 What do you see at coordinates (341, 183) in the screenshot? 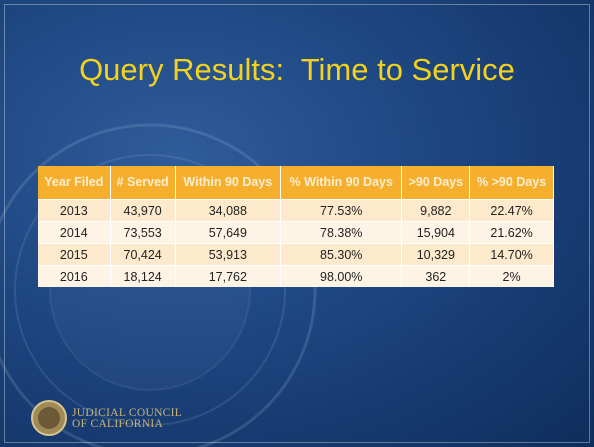
I see `header-cell: % Within 90 Days` at bounding box center [341, 183].